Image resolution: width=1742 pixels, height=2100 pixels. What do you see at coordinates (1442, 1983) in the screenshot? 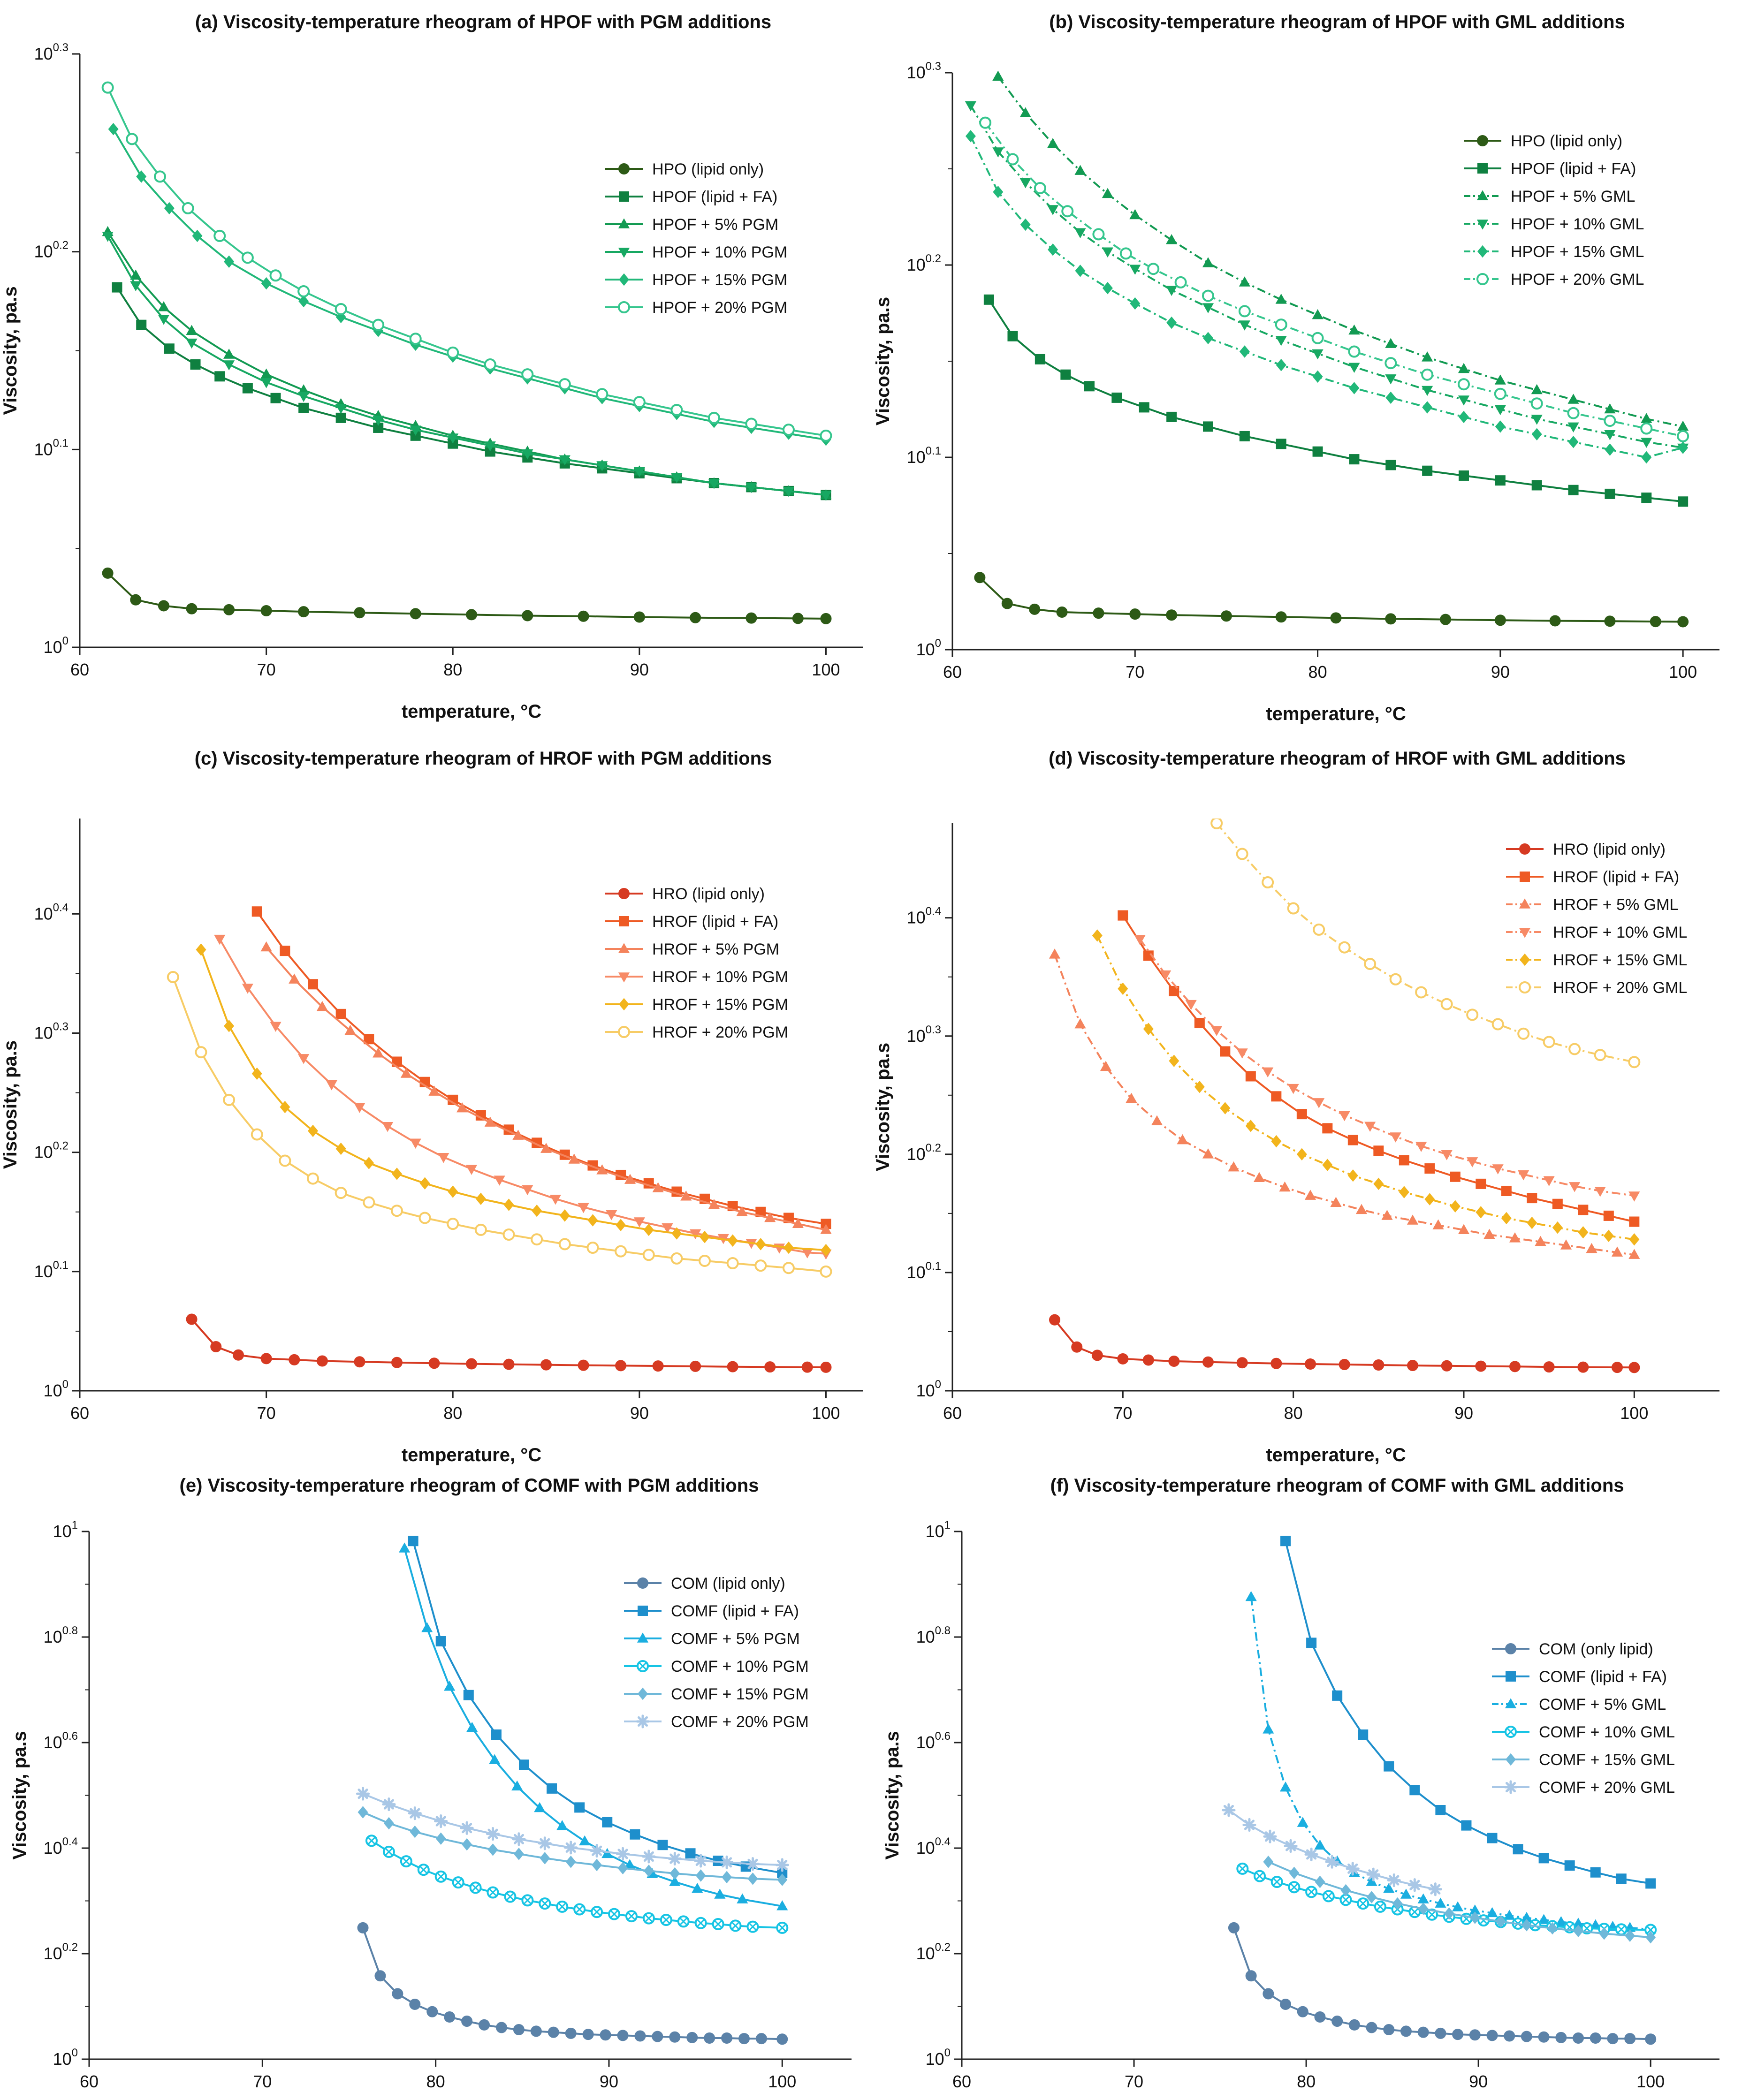
I see `series-com-only-lipid-` at bounding box center [1442, 1983].